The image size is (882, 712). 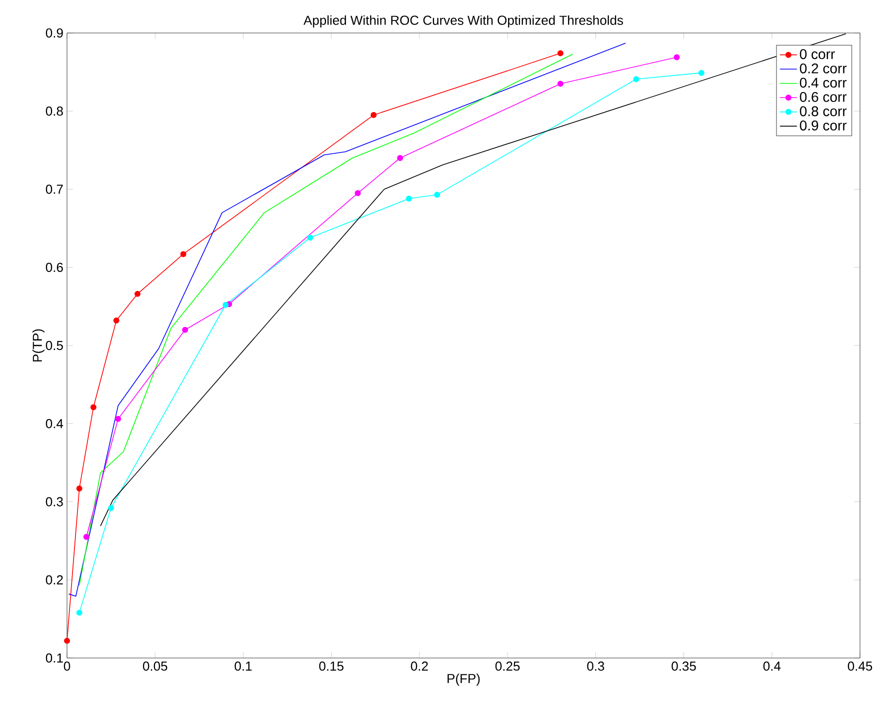 What do you see at coordinates (331, 666) in the screenshot?
I see `x-tick-label: 0.15` at bounding box center [331, 666].